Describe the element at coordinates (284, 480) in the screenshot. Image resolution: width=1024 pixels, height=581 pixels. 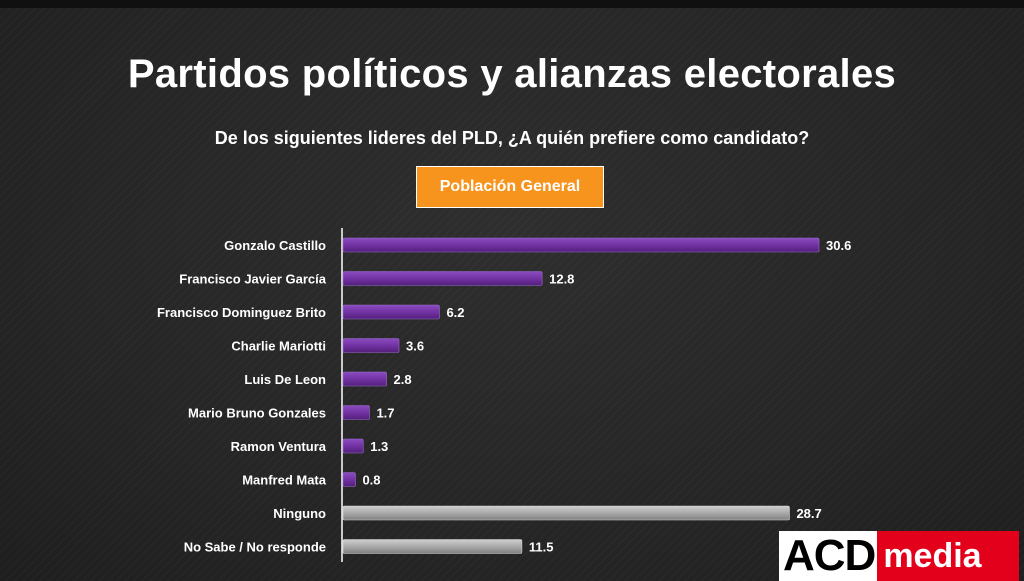
I see `category-label: Manfred Mata` at that location.